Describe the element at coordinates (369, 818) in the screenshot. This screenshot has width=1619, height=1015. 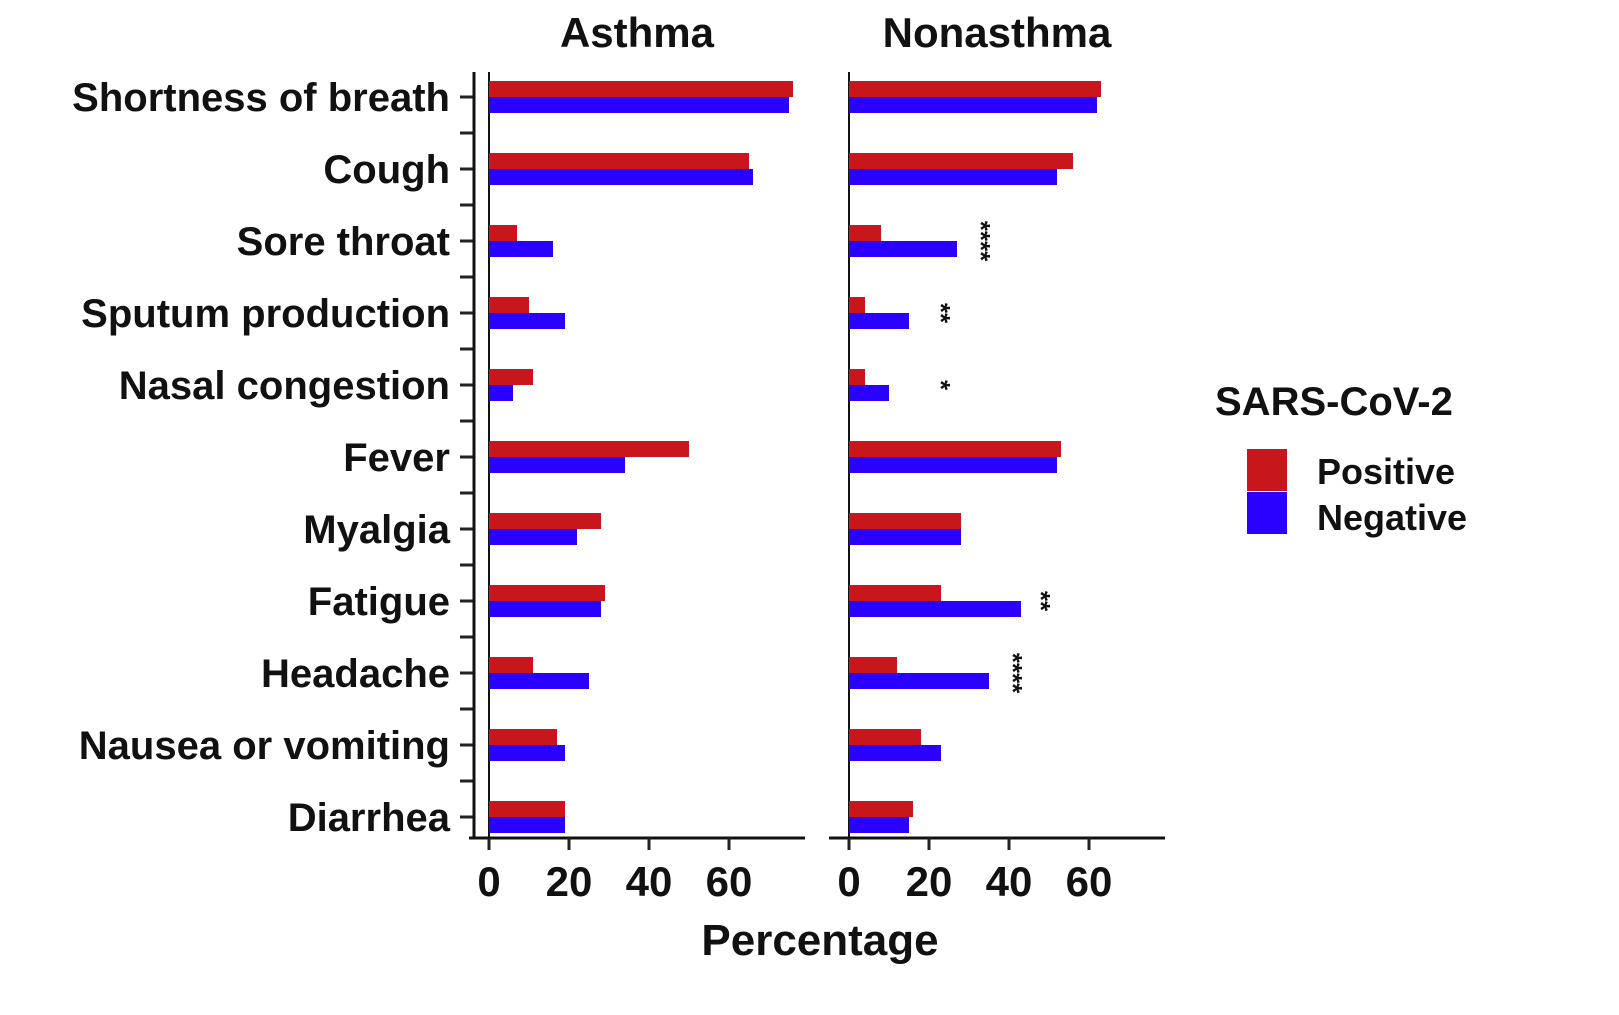
I see `y-tick-label: Diarrhea` at that location.